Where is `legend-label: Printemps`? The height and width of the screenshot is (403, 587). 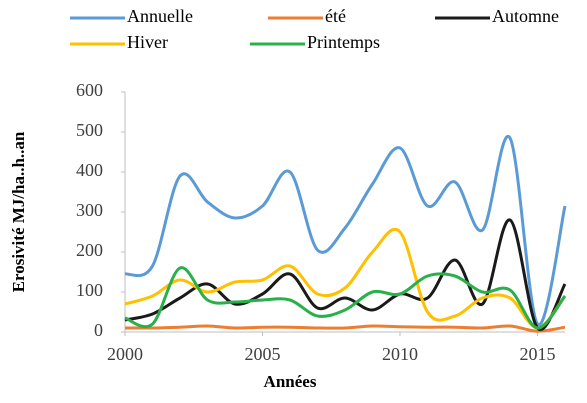 legend-label: Printemps is located at coordinates (343, 42).